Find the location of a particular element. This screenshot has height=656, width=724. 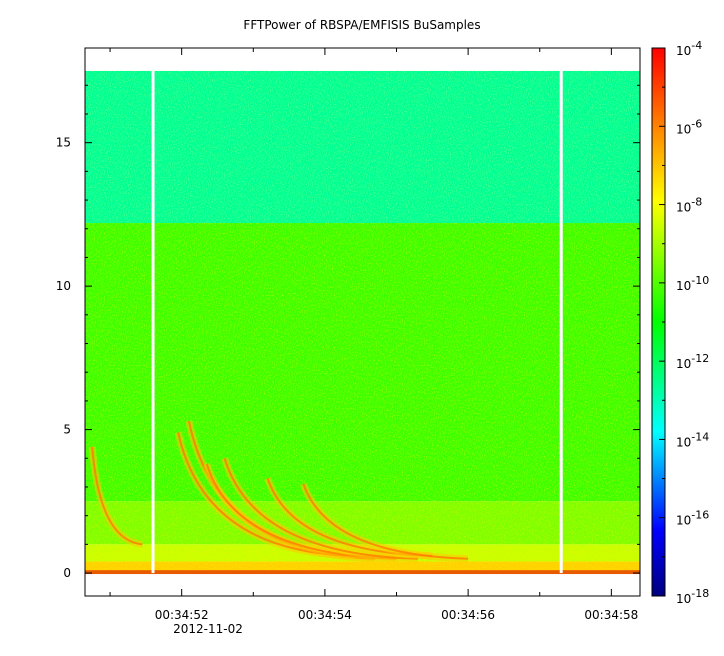

colorbar-tick-label: 10⁻¹⁴ is located at coordinates (692, 439).